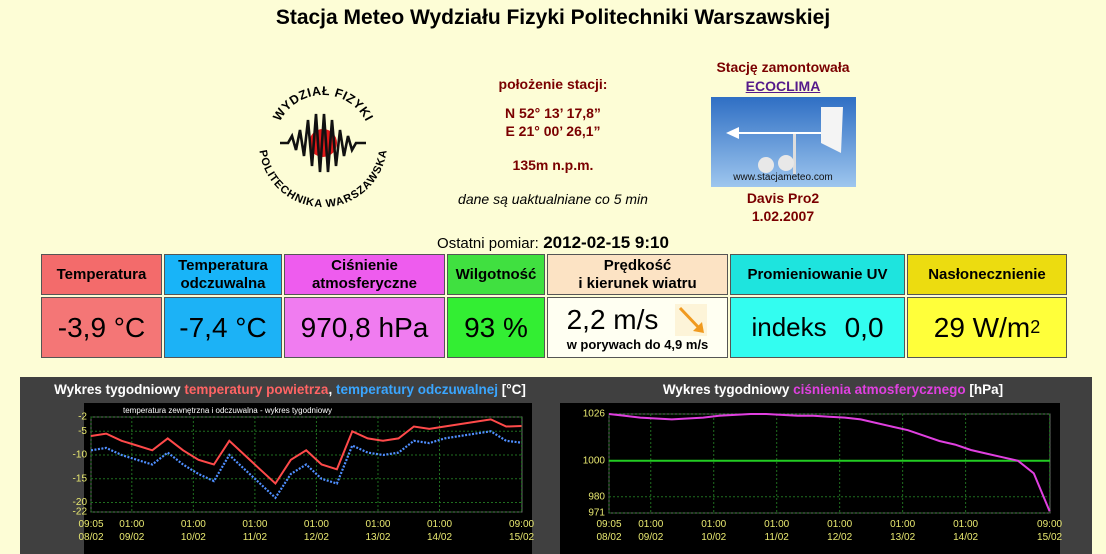  What do you see at coordinates (783, 67) in the screenshot?
I see `installer-label: Stację zamontowała` at bounding box center [783, 67].